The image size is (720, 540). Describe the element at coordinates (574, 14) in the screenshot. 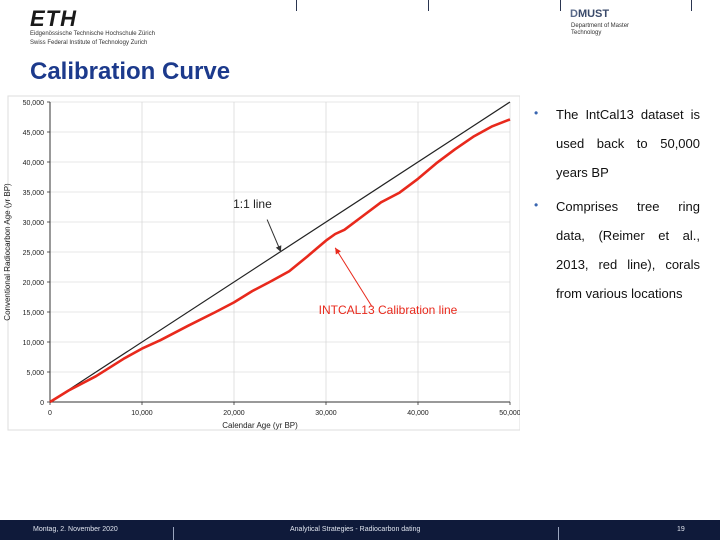

I see `department-logo-d: D` at that location.